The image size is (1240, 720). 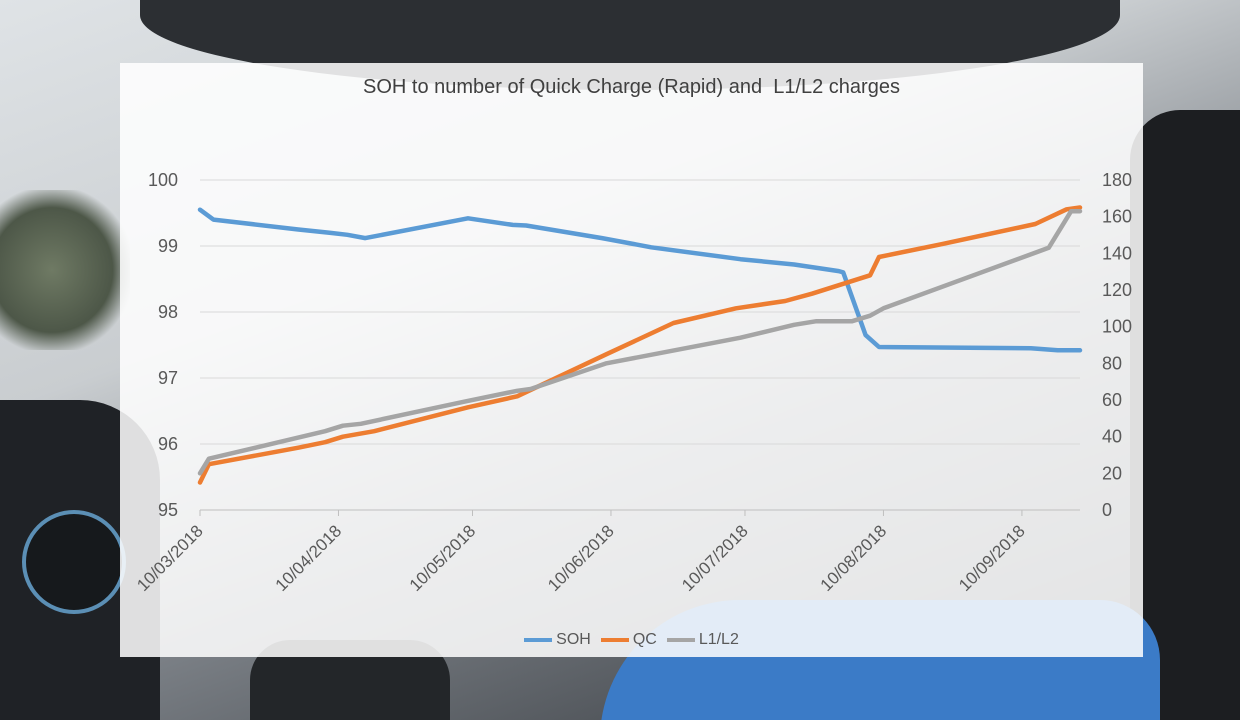 What do you see at coordinates (168, 378) in the screenshot?
I see `y-left-tick-label: 97` at bounding box center [168, 378].